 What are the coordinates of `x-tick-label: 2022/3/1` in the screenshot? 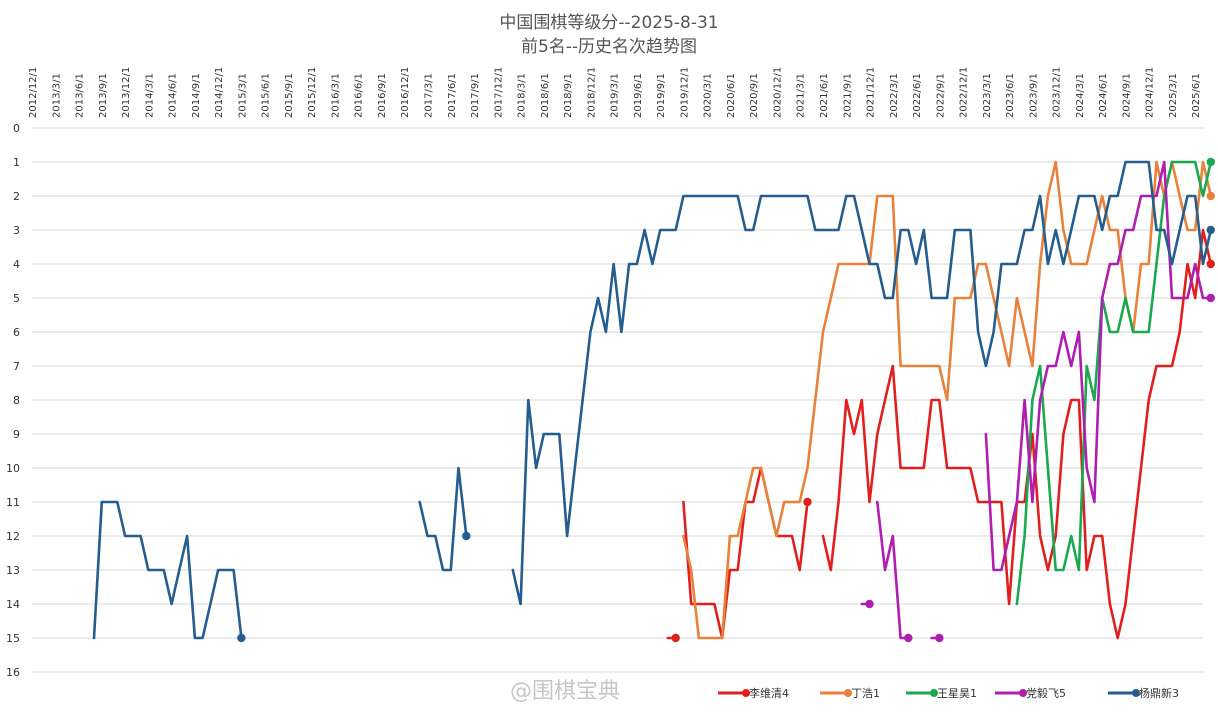 It's located at (894, 95).